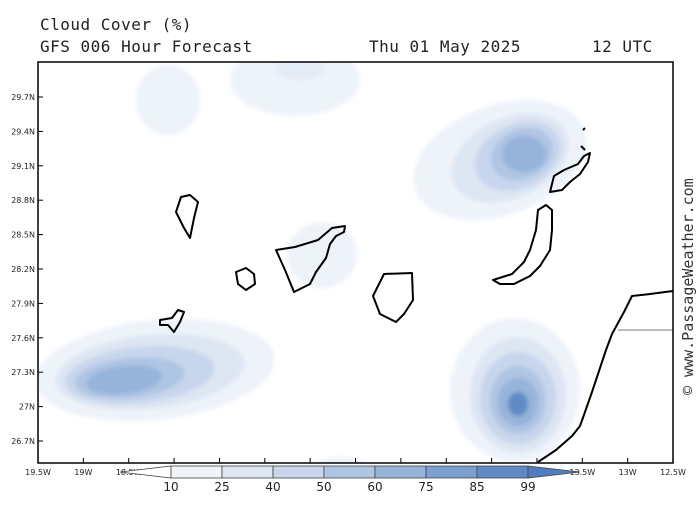 Image resolution: width=700 pixels, height=525 pixels. Describe the element at coordinates (245, 279) in the screenshot. I see `island-la-gomera` at that location.